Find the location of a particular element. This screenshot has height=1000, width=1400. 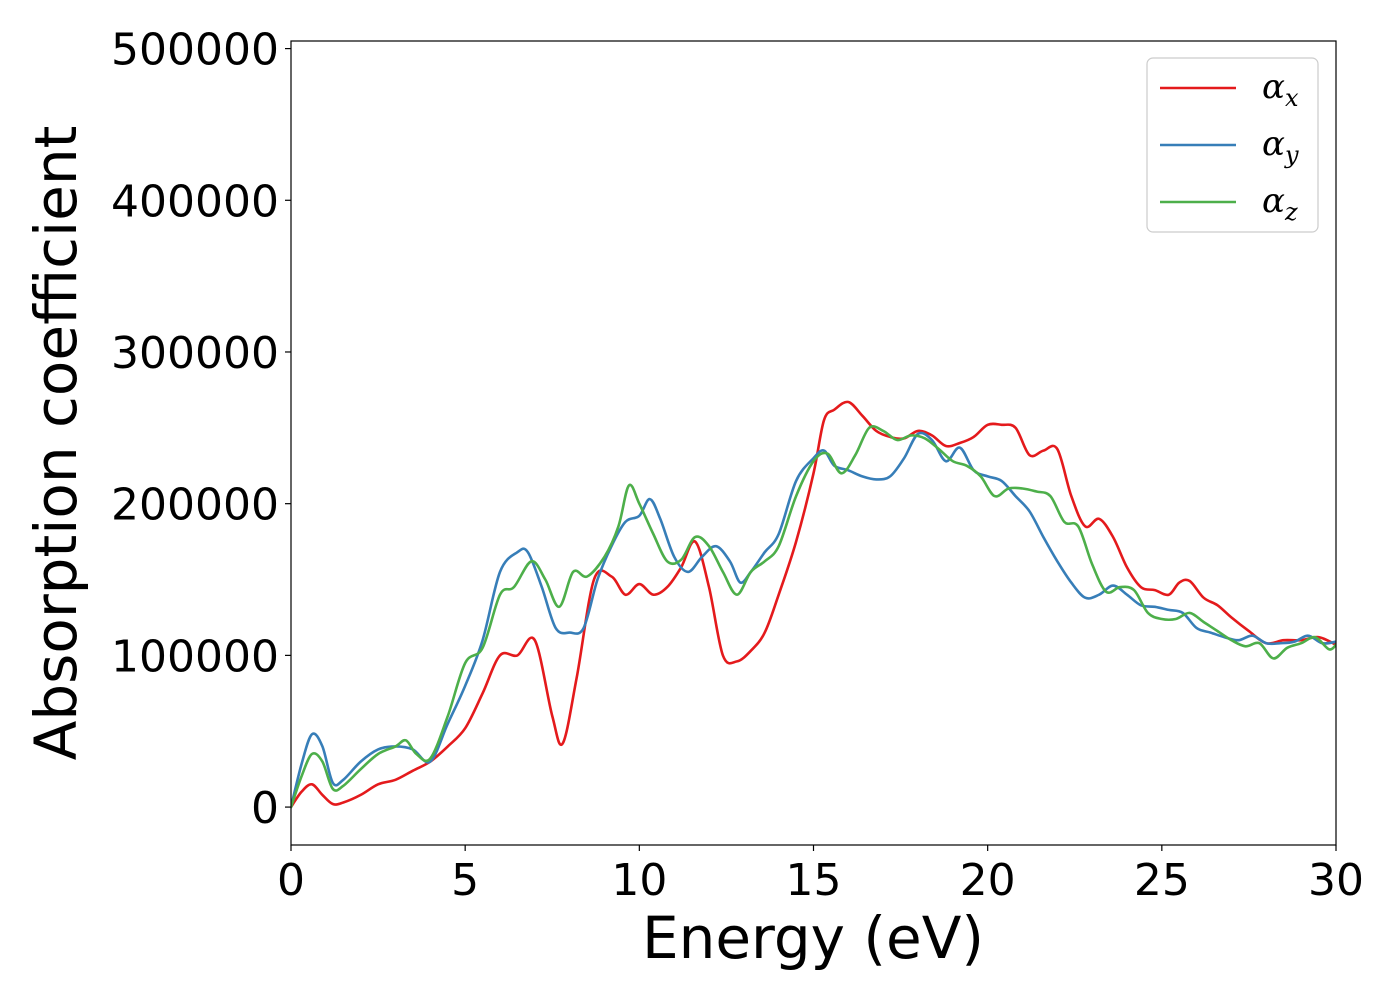

x-tick-label: 30 is located at coordinates (1336, 880).